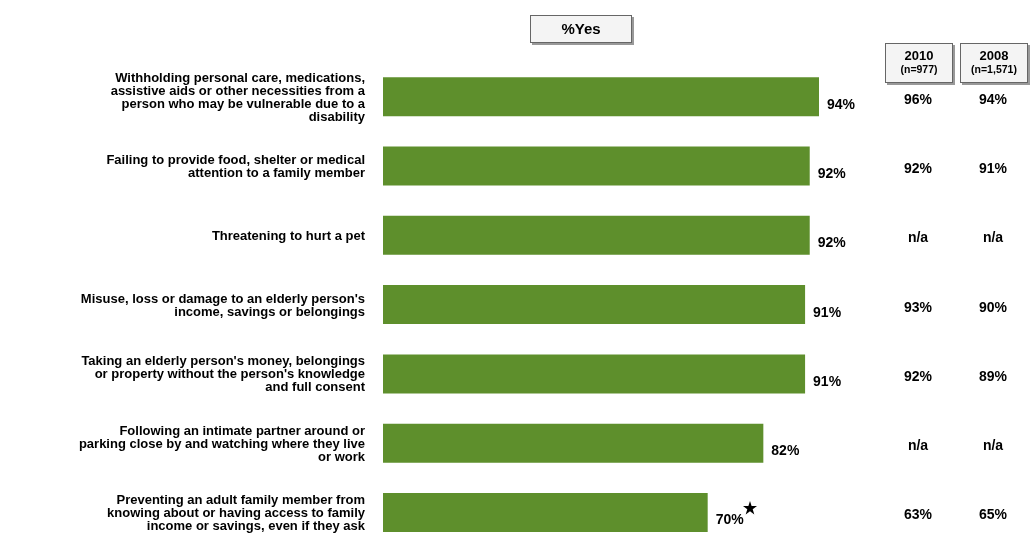  I want to click on y-tick-label: Misuse, loss or damage to an elderly person's income, savings or belongings, so click(222, 304).